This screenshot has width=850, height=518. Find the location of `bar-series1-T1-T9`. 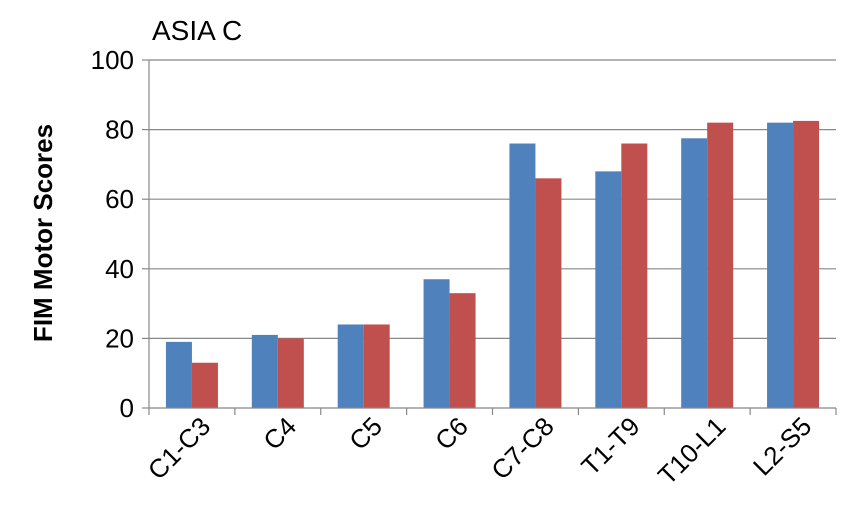

bar-series1-T1-T9 is located at coordinates (608, 289).